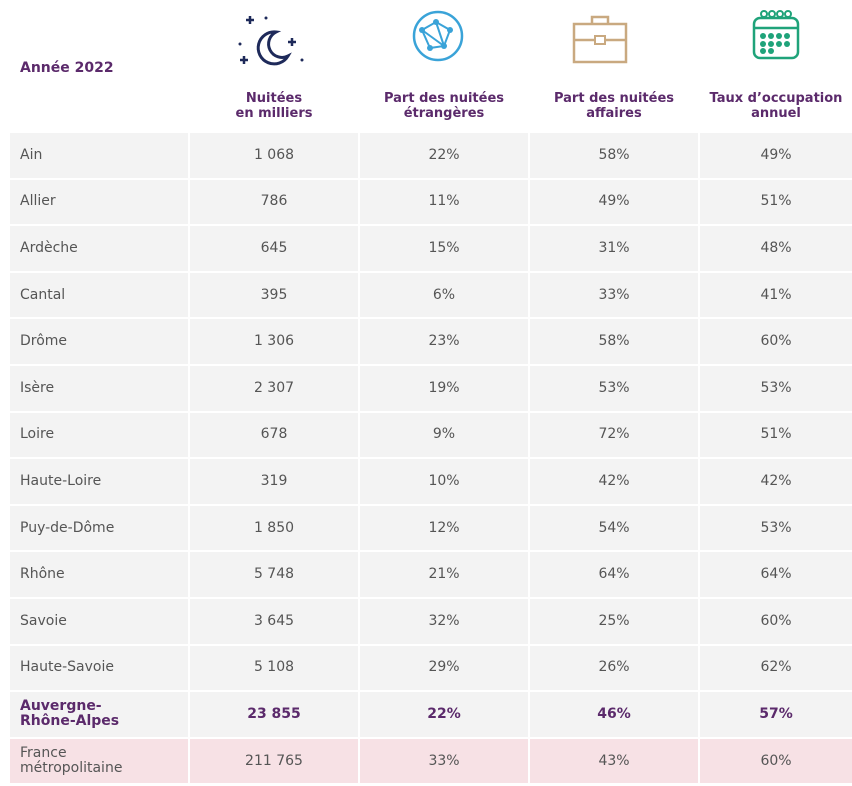 Image resolution: width=852 pixels, height=786 pixels. What do you see at coordinates (274, 155) in the screenshot?
I see `table-cell: 1 068` at bounding box center [274, 155].